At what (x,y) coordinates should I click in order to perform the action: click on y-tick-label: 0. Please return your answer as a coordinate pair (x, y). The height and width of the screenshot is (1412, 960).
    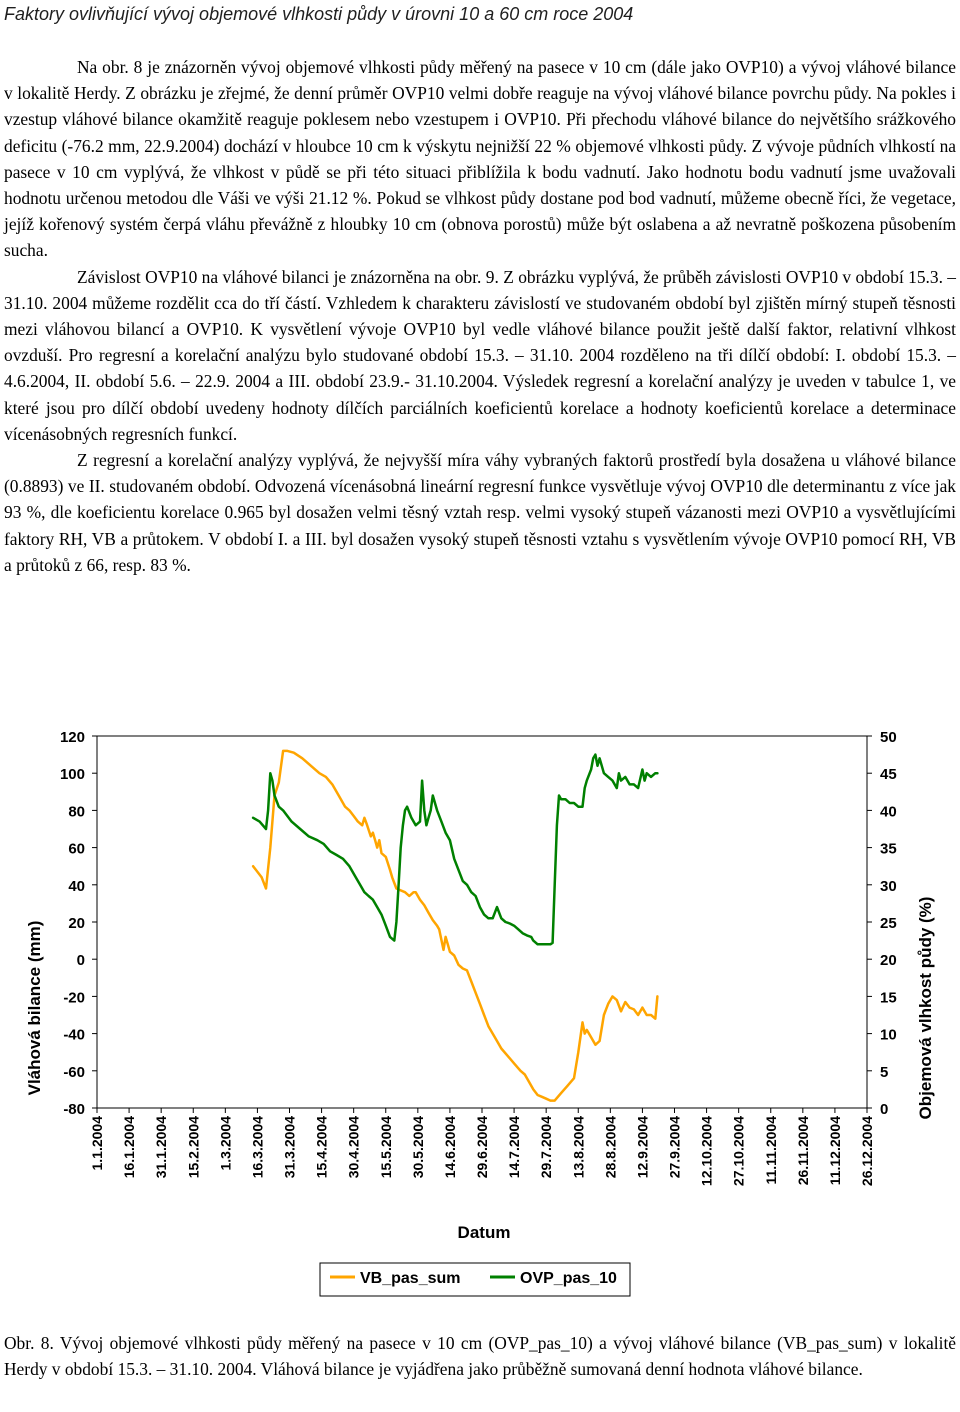
    Looking at the image, I should click on (81, 960).